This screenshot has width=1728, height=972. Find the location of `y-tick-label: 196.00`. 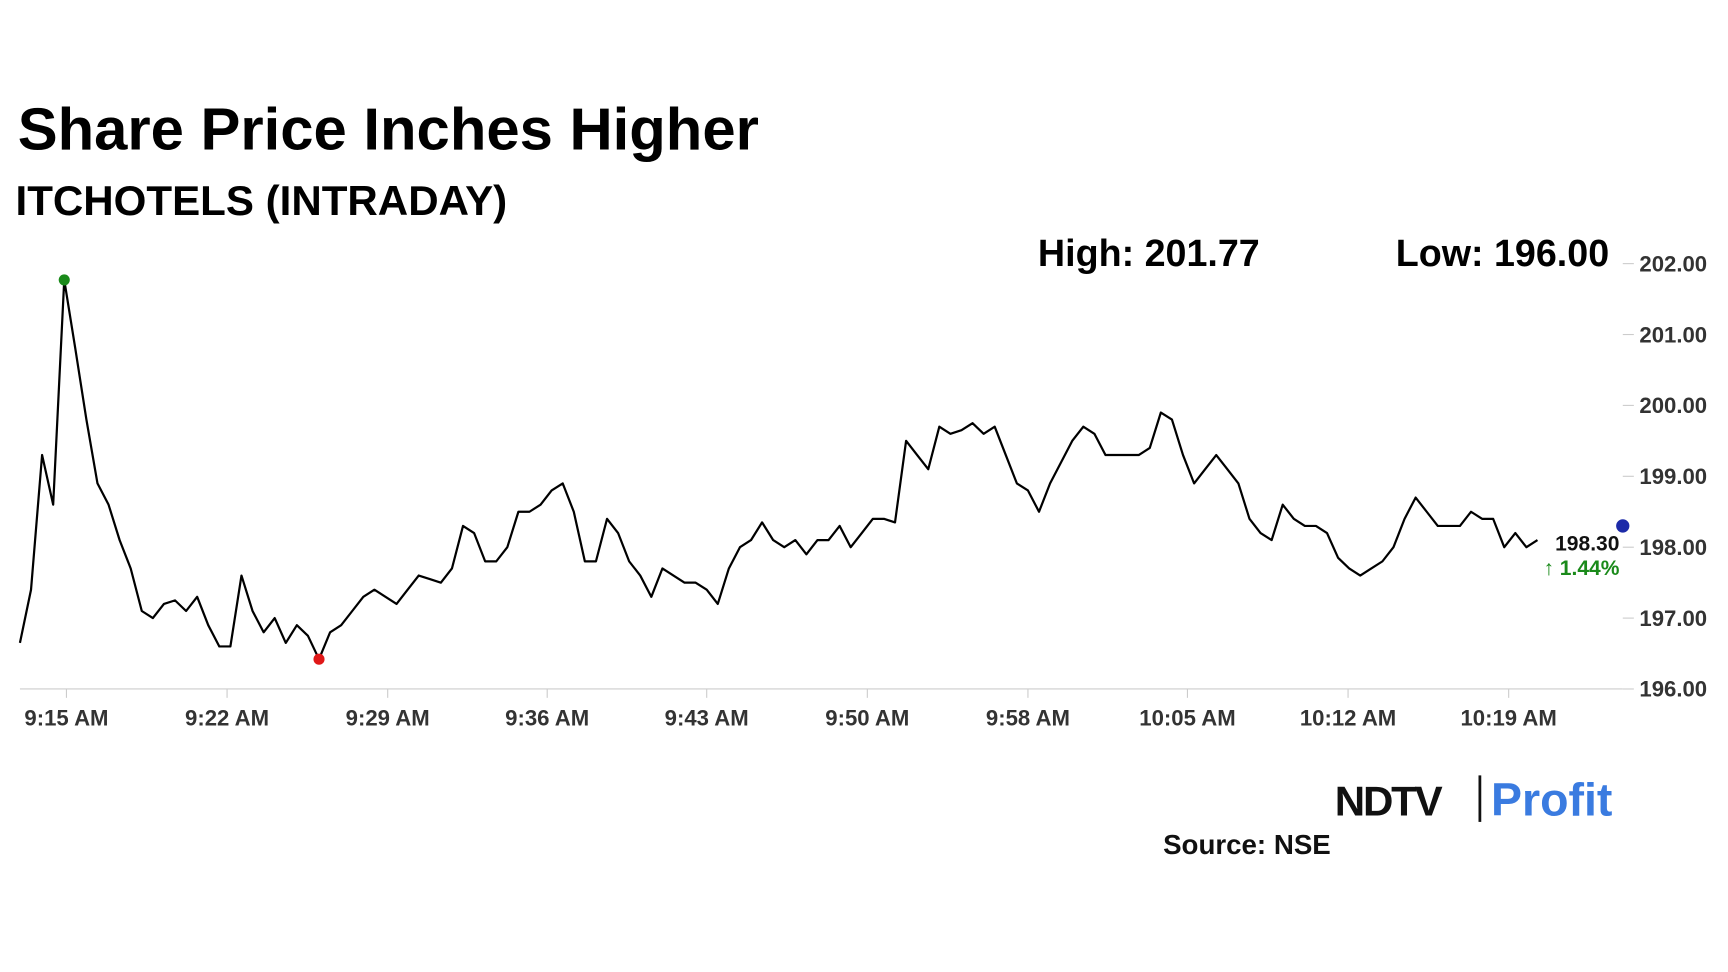

y-tick-label: 196.00 is located at coordinates (1673, 689).